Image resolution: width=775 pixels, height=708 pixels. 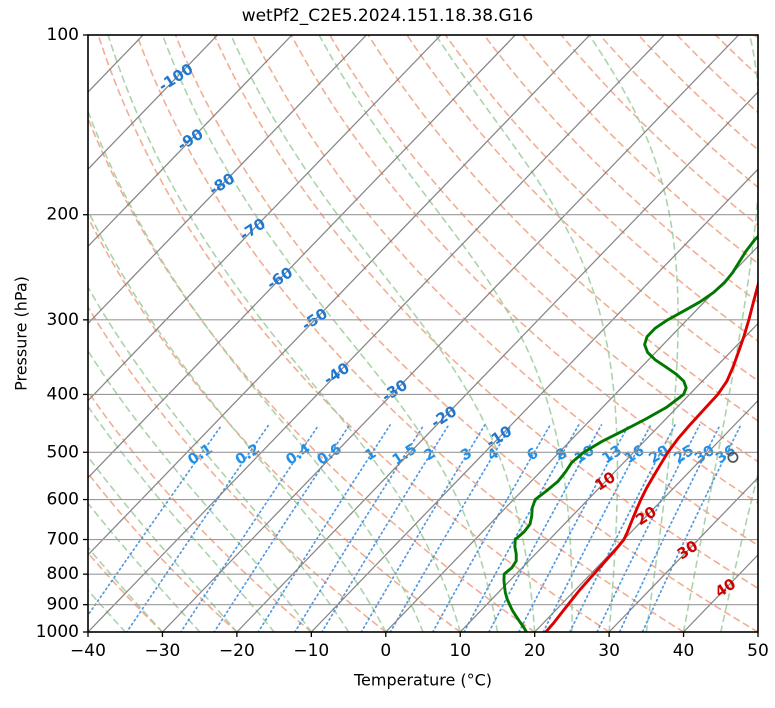 What do you see at coordinates (311, 651) in the screenshot?
I see `x-axis-tick-label: −10` at bounding box center [311, 651].